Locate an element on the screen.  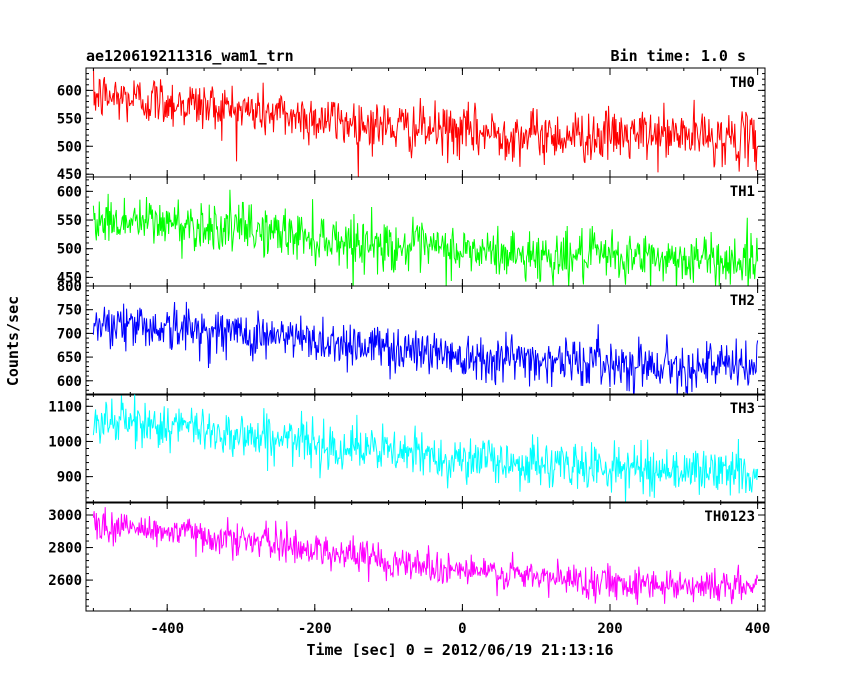
y-tick-label: 900 is located at coordinates (69, 478).